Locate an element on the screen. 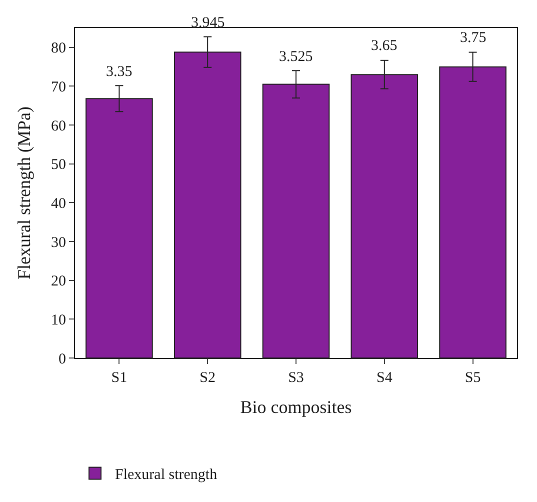 The image size is (537, 502). x-tick-label: S2 is located at coordinates (208, 378).